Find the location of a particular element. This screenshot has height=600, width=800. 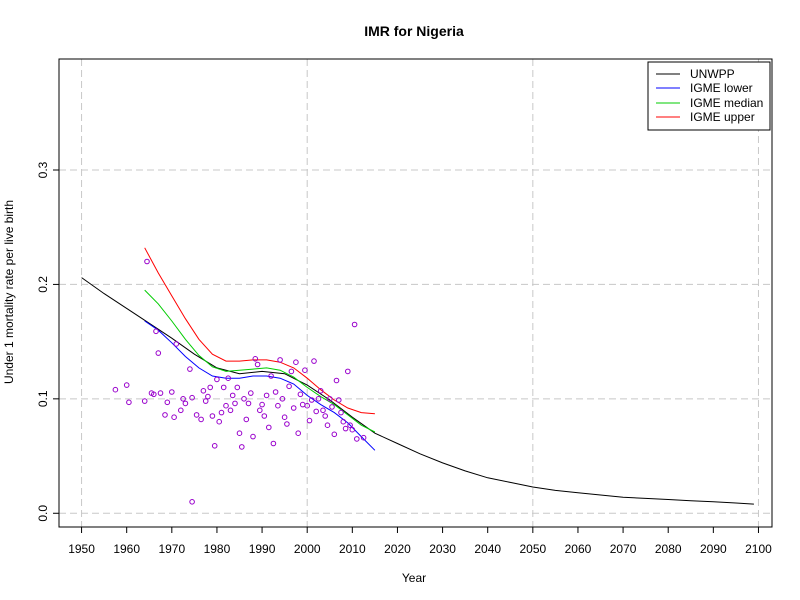

x-tick-label: 2090 is located at coordinates (713, 549).